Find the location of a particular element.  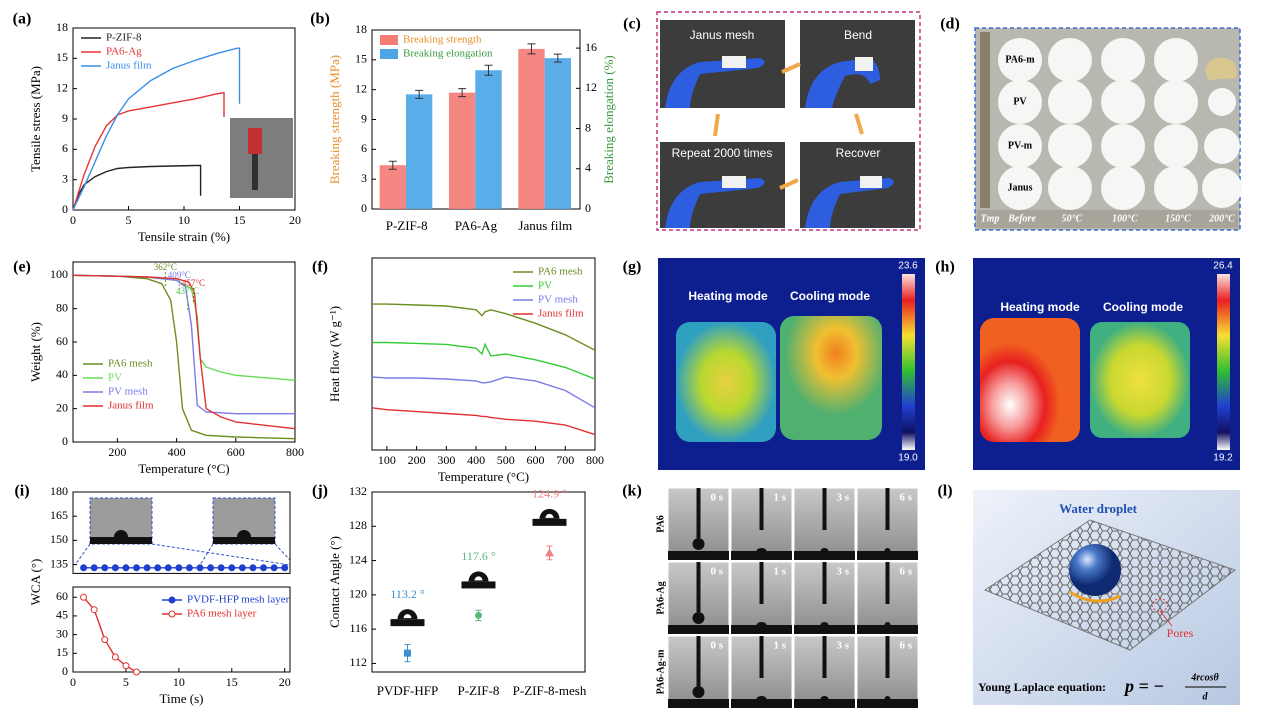

column-label: 150°C is located at coordinates (1178, 218).